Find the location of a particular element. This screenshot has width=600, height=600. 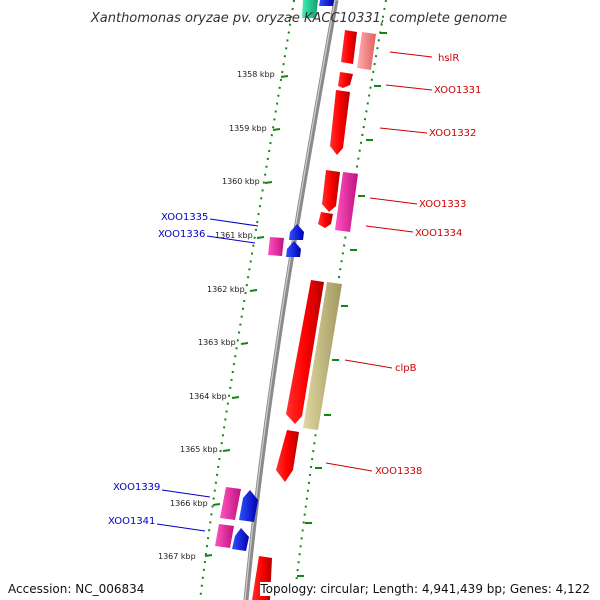

gene-label-xoo1339: XOO1339 is located at coordinates (136, 487).